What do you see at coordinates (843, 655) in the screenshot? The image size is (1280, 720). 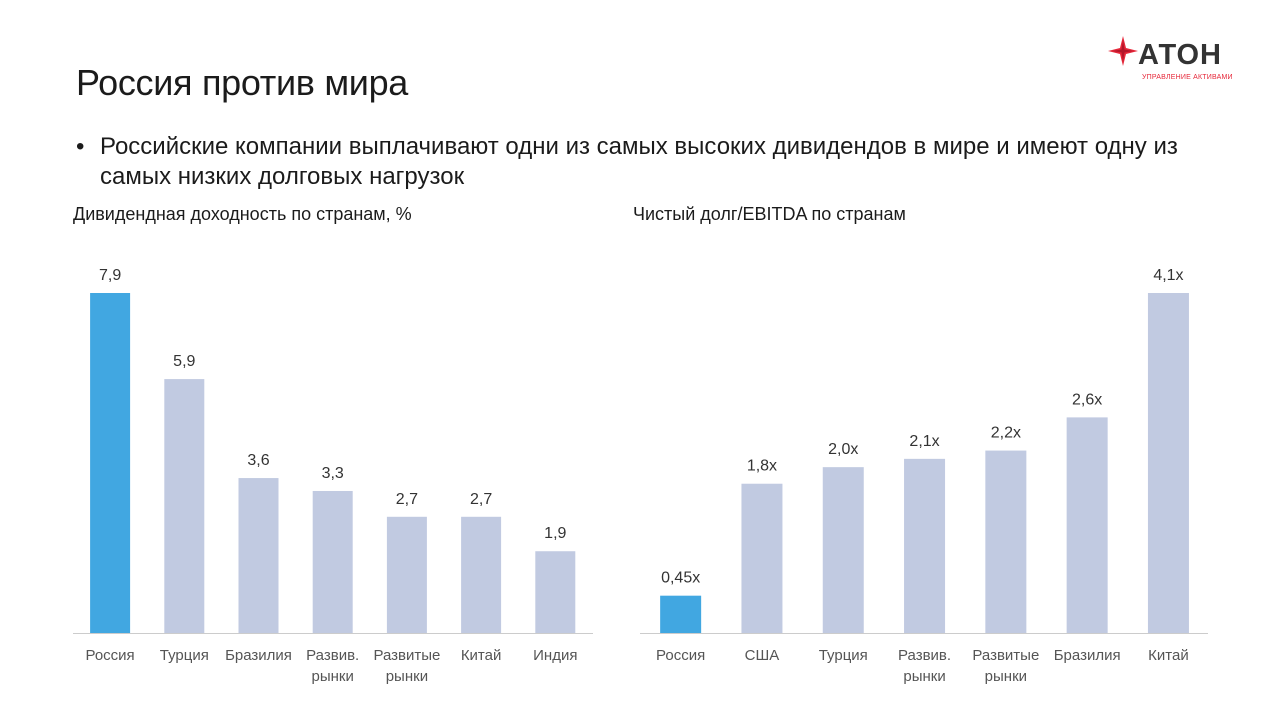 I see `debt-category-label-2: Турция` at bounding box center [843, 655].